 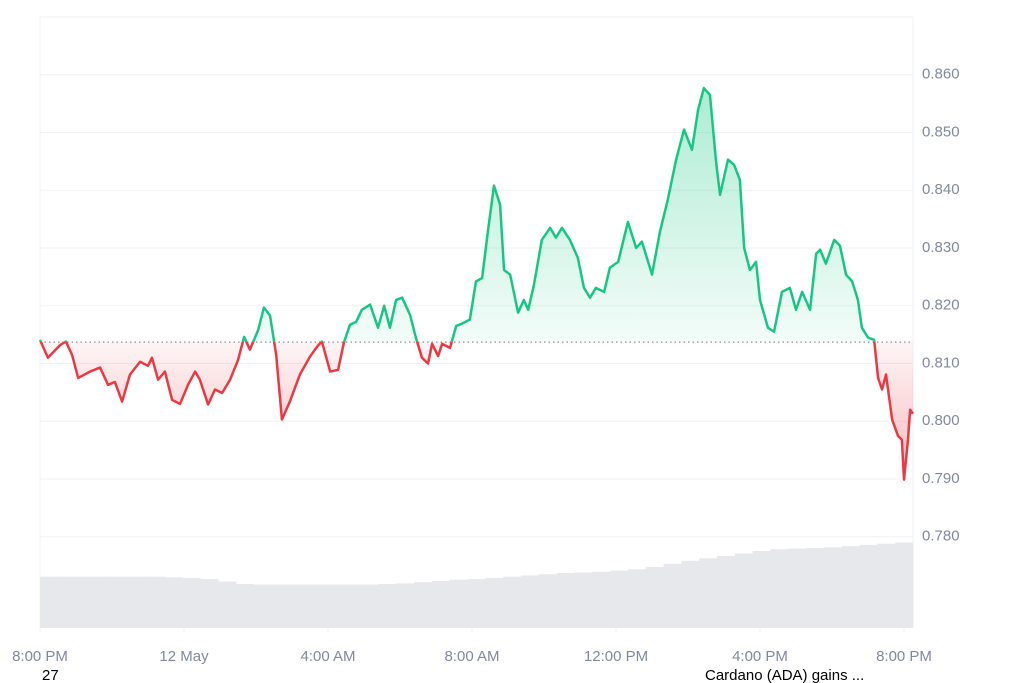 I want to click on y-tick-label: 0.800, so click(x=941, y=420).